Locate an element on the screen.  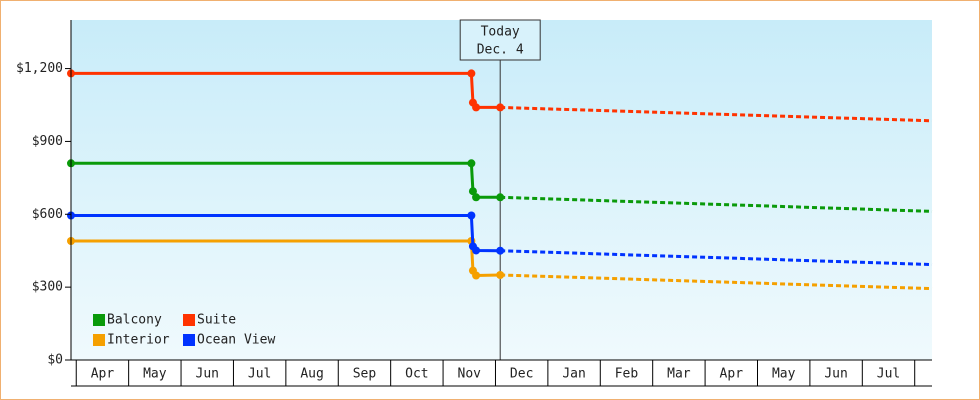
legend-label: Ocean View is located at coordinates (236, 340).